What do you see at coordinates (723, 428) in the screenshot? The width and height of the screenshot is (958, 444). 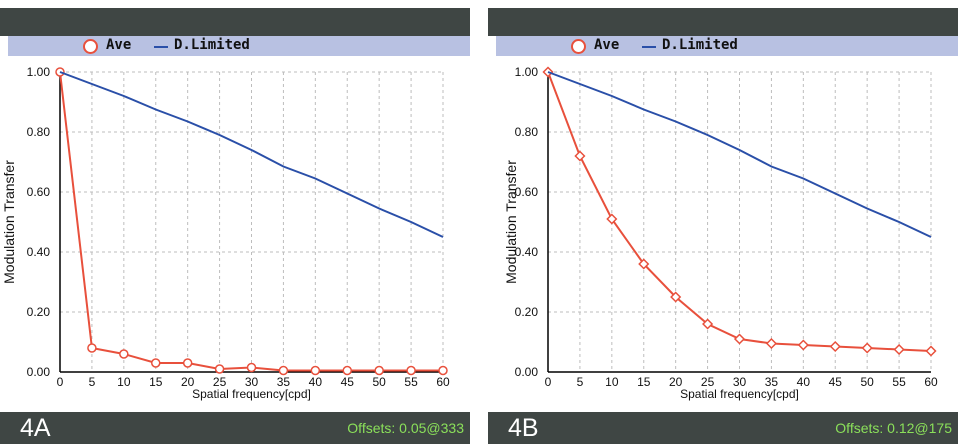 I see `bottom-bar: 4B Offsets: 0.12@175` at bounding box center [723, 428].